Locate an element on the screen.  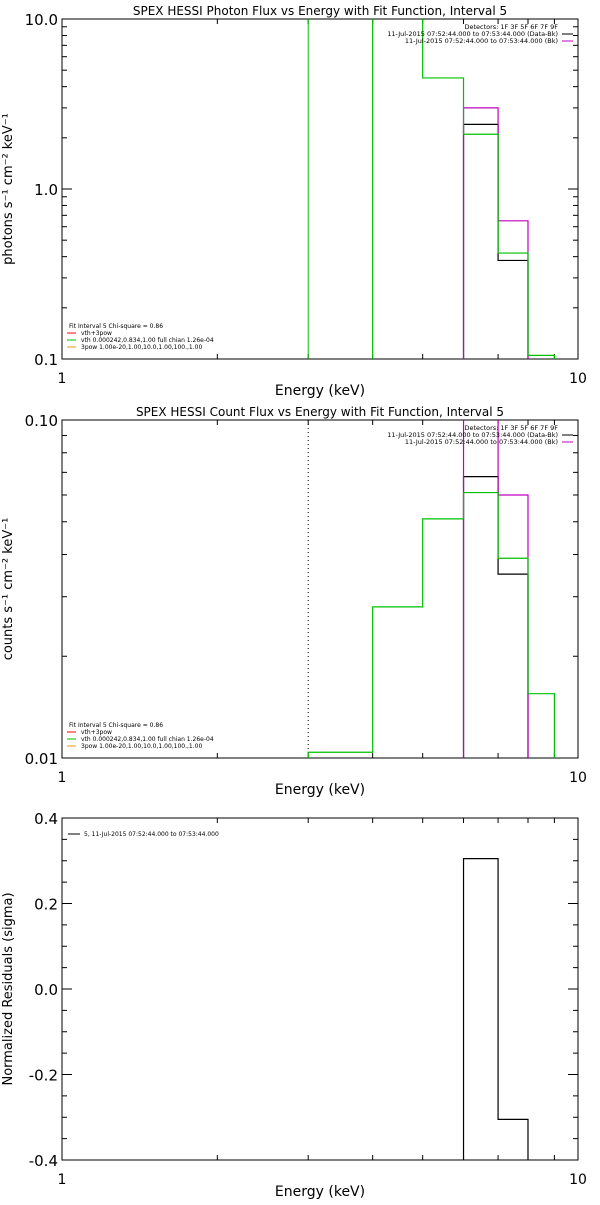
y-tick-label: 0.01 is located at coordinates (41, 759).